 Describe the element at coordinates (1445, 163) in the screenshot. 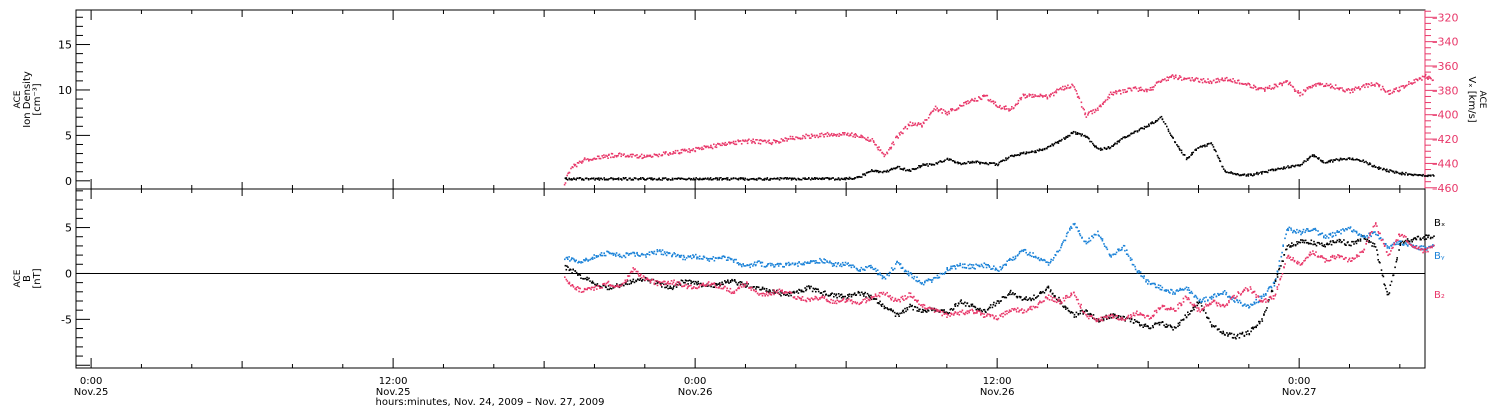

I see `right-tick-label: –440` at that location.